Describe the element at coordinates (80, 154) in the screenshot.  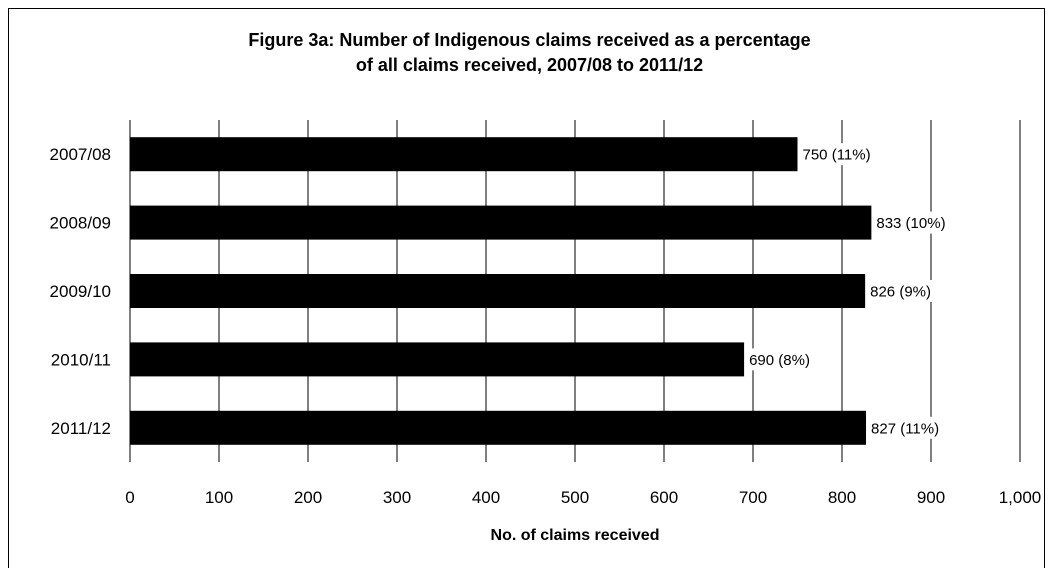
I see `category-label-2007-08: 2007/08` at that location.